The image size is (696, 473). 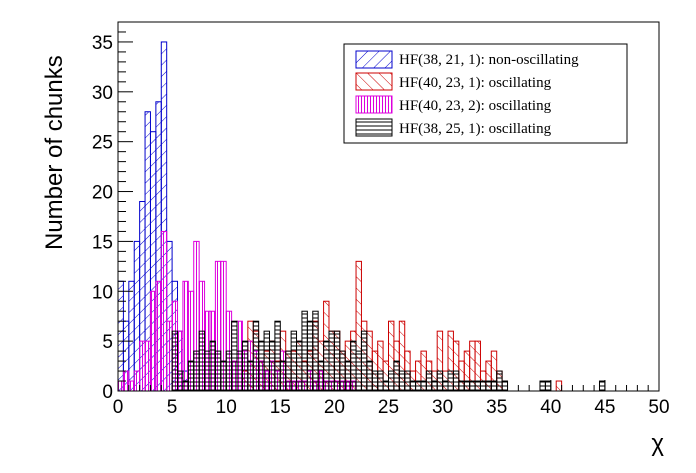 I want to click on legend-label-3: HF(38, 25, 1): oscillating, so click(x=475, y=129).